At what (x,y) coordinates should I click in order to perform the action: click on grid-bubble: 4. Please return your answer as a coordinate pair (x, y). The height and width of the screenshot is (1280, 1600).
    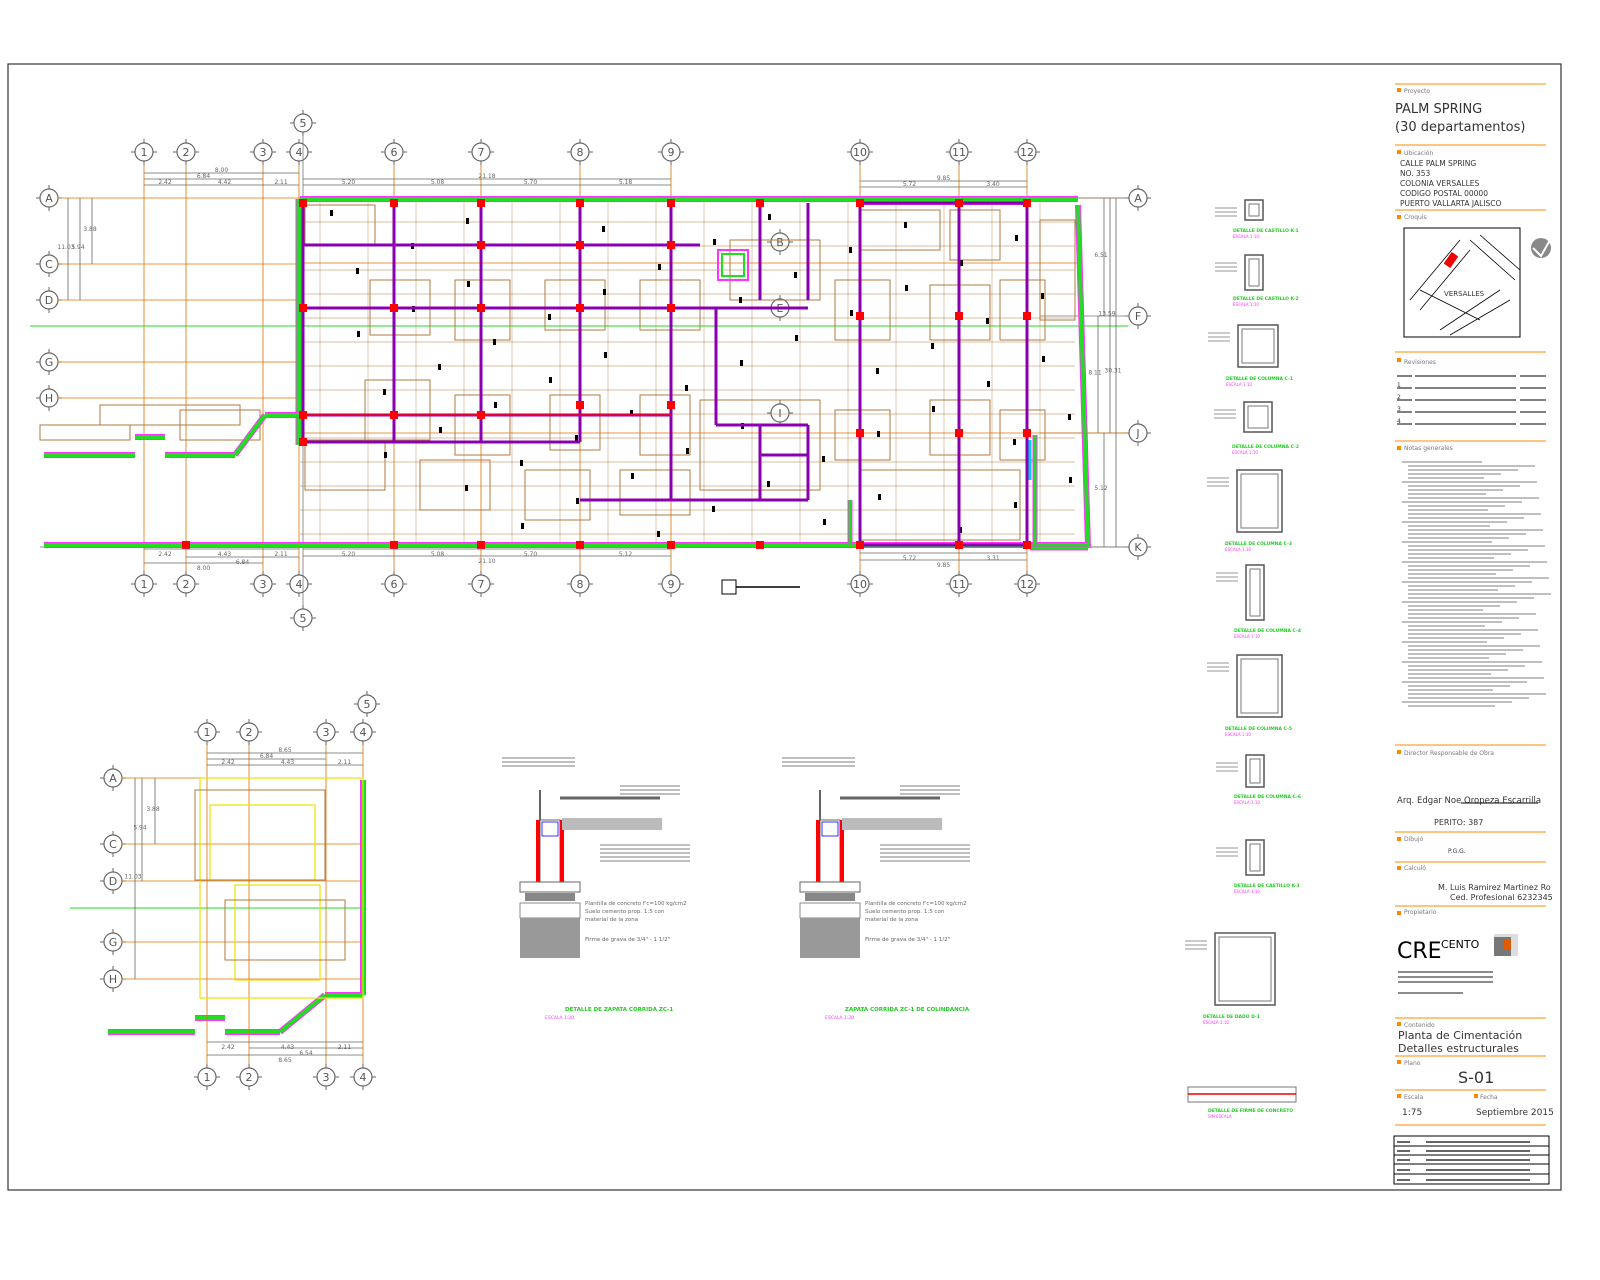
    Looking at the image, I should click on (299, 584).